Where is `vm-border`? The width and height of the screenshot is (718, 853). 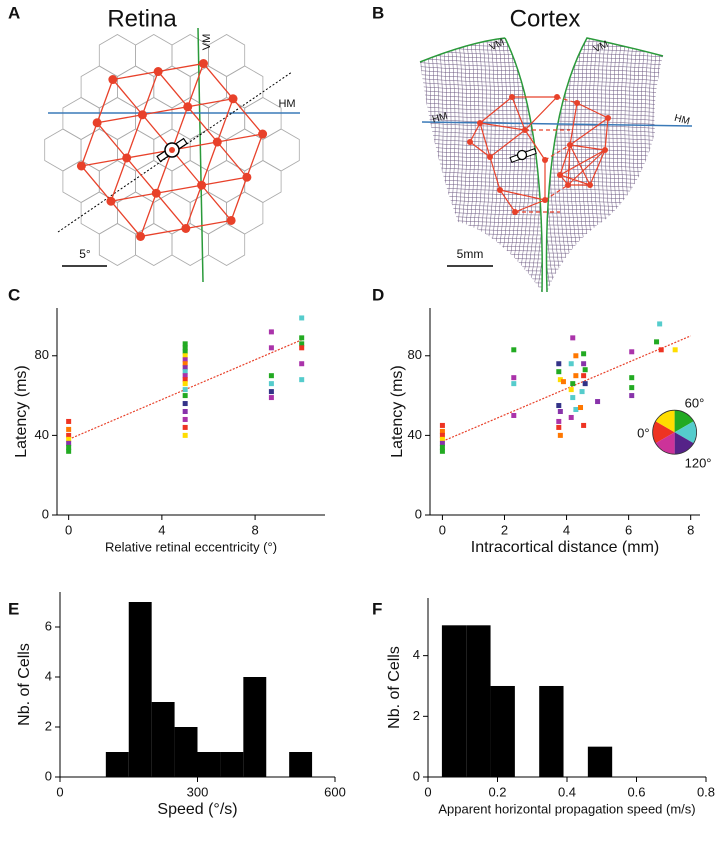 vm-border is located at coordinates (604, 165).